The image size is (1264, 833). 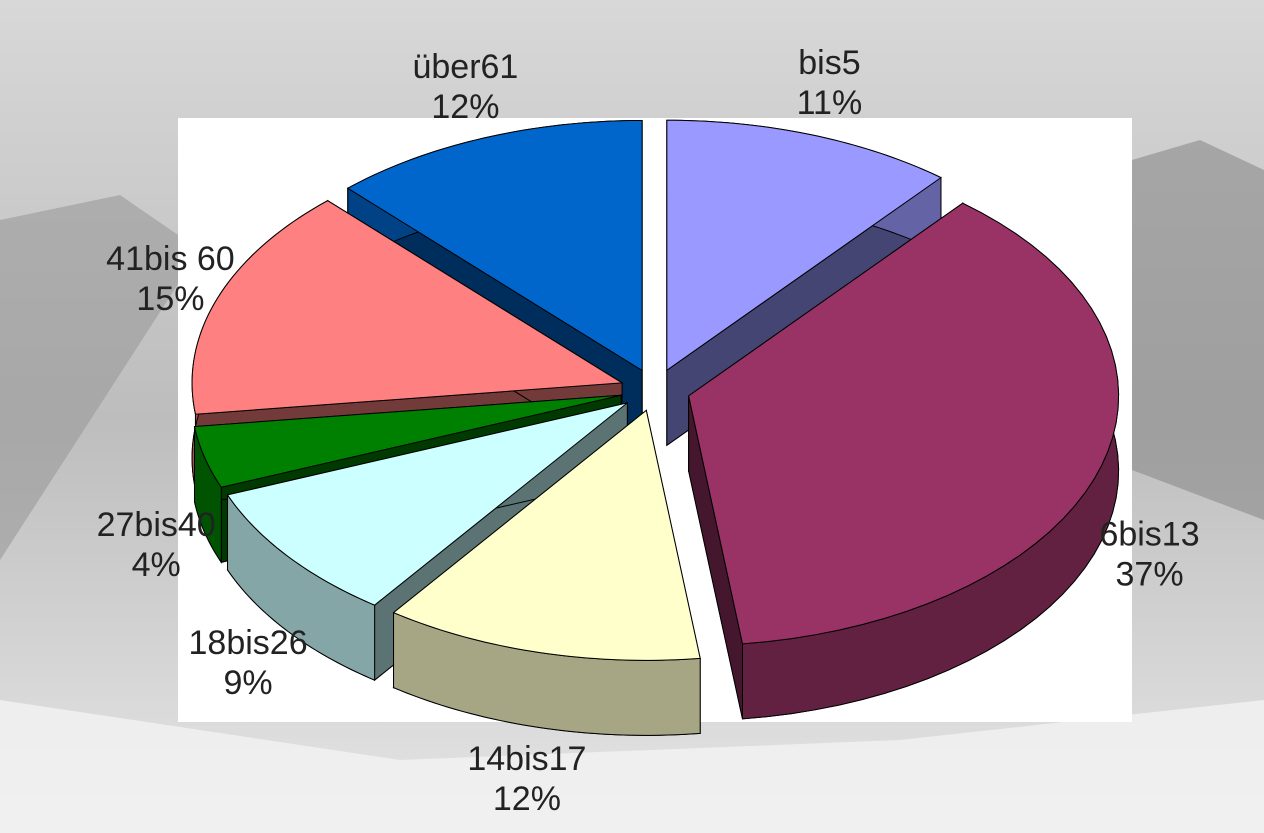 What do you see at coordinates (247, 683) in the screenshot?
I see `slice-value-label: 9%` at bounding box center [247, 683].